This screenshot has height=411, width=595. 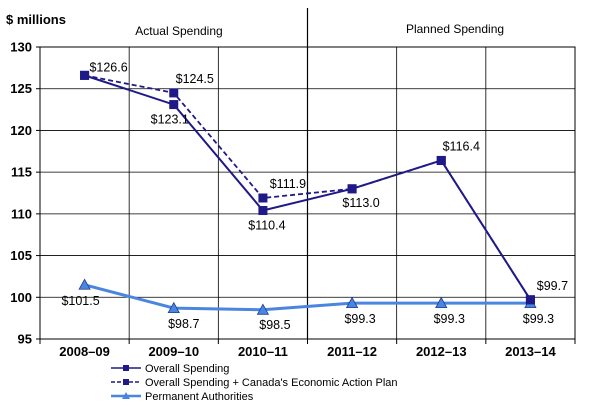 What do you see at coordinates (530, 351) in the screenshot?
I see `x-category-label: 2013–14` at bounding box center [530, 351].